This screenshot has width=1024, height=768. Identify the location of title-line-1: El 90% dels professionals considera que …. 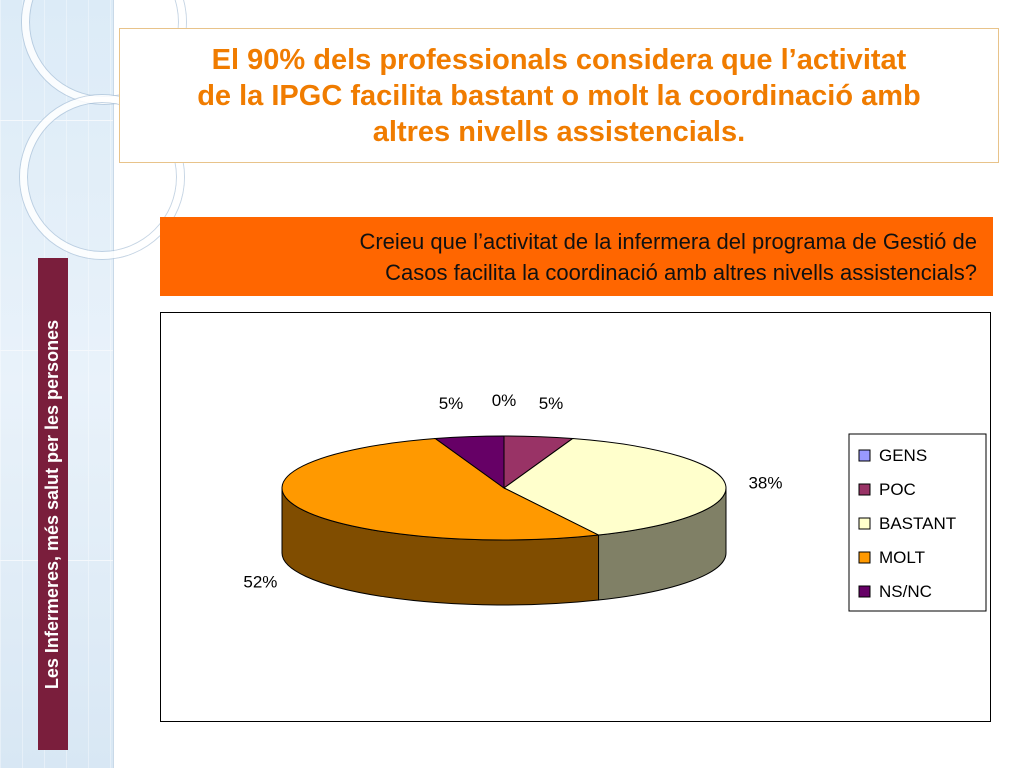
(559, 59).